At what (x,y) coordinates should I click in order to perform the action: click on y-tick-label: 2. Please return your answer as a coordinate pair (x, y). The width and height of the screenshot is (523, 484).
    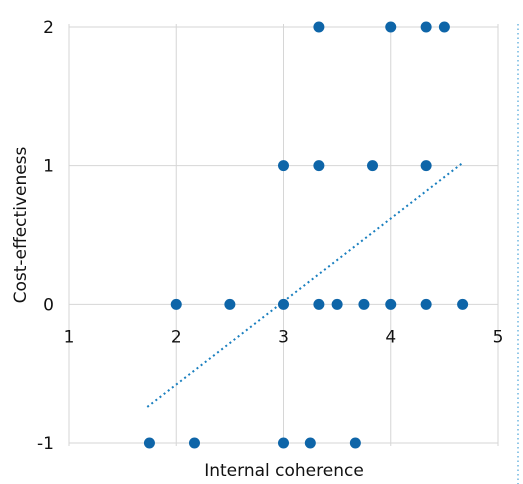
    Looking at the image, I should click on (48, 28).